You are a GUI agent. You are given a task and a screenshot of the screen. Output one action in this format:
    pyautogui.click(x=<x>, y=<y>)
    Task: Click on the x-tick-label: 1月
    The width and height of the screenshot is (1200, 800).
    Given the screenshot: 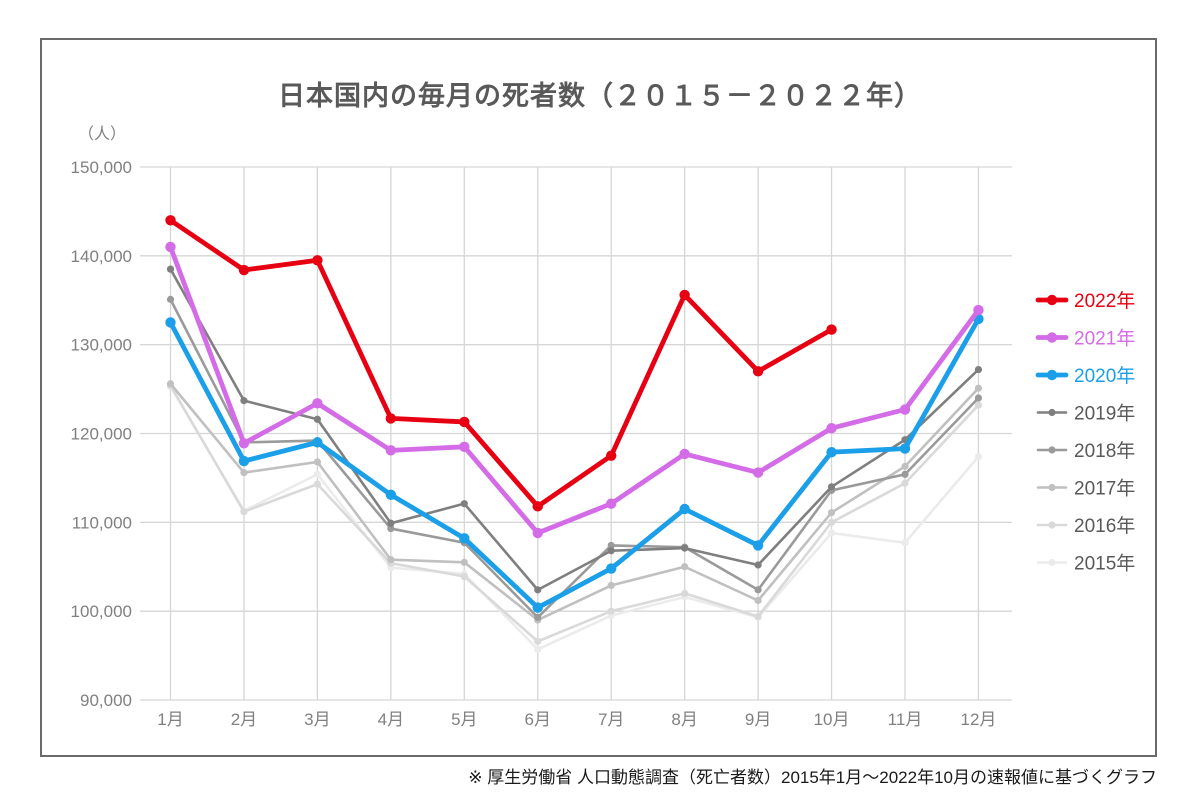 What is the action you would take?
    pyautogui.click(x=170, y=719)
    